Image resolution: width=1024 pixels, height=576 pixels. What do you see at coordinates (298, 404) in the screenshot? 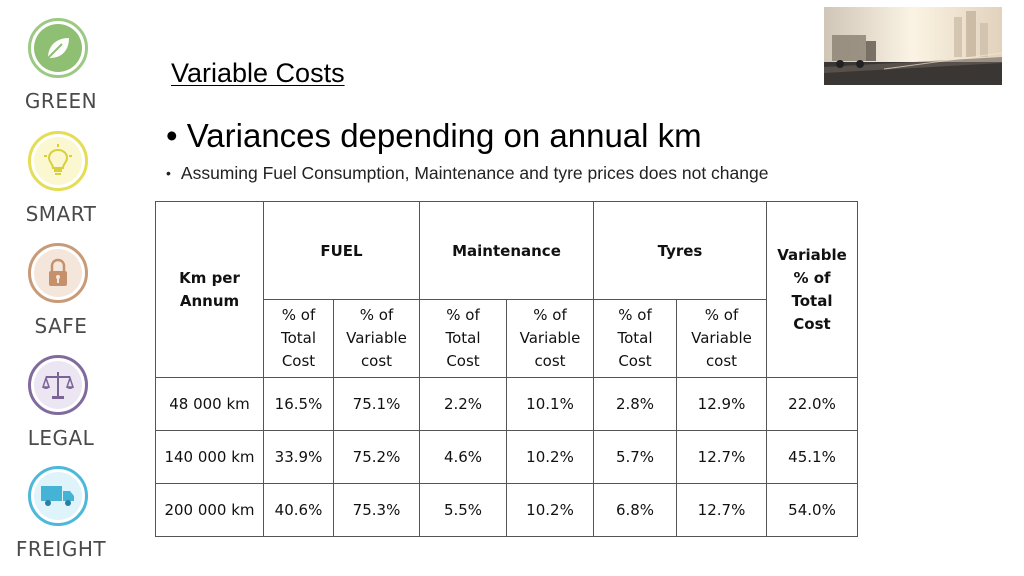
I see `fuel-total-cell: 16.5%` at bounding box center [298, 404].